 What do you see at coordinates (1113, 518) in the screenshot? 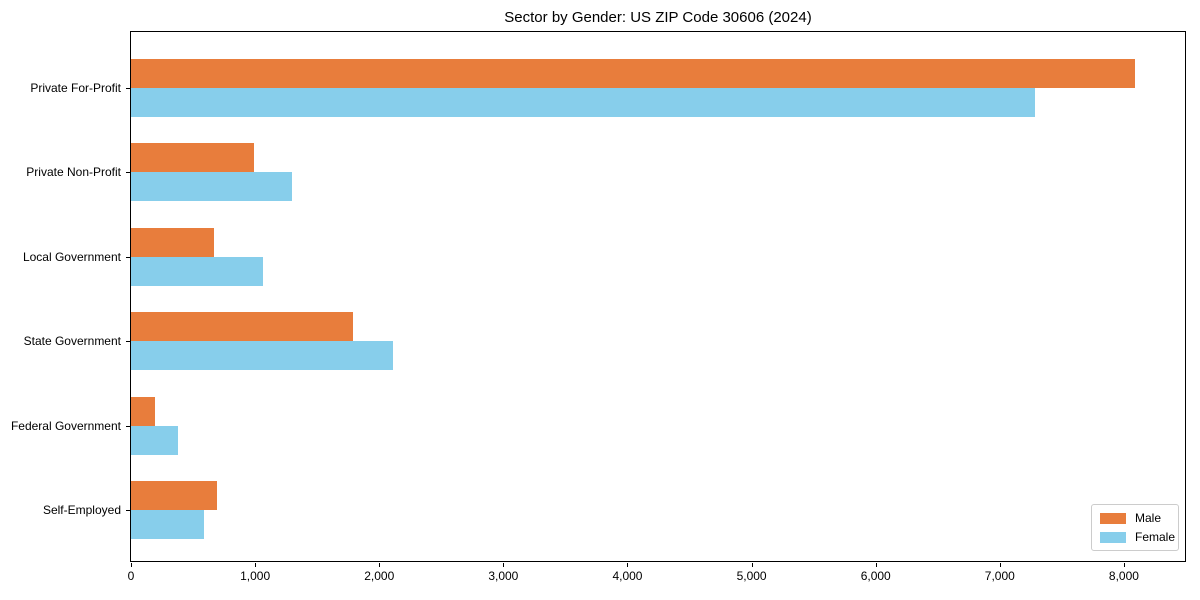
I see `legend-swatch-male-icon` at bounding box center [1113, 518].